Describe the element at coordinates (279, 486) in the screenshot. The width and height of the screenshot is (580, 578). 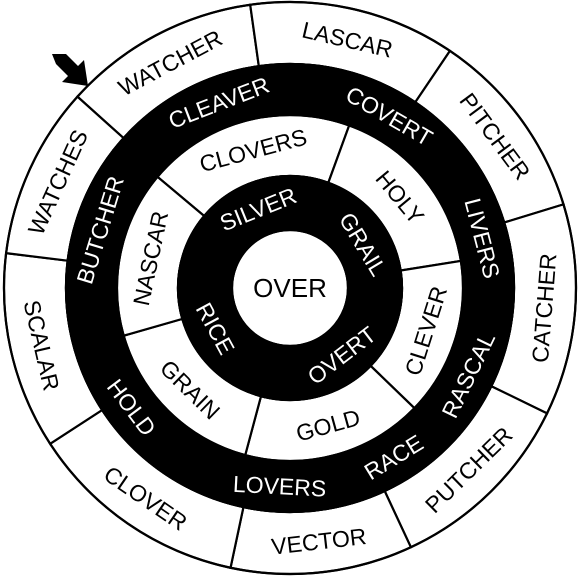
I see `word-second-lovers: LOVERS` at that location.